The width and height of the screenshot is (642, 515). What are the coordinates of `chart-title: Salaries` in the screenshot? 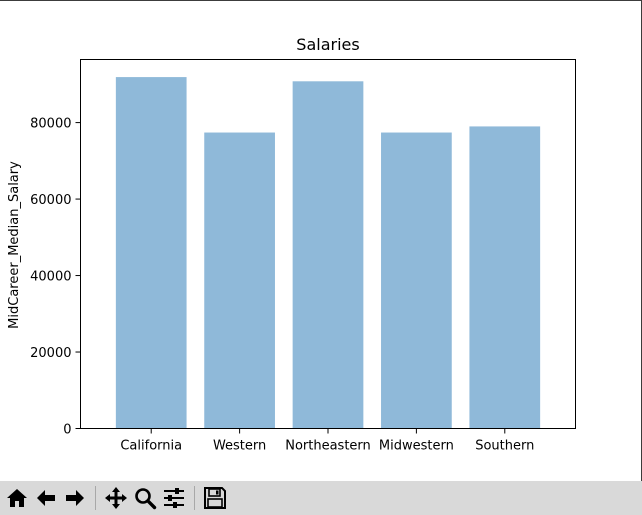 It's located at (327, 44).